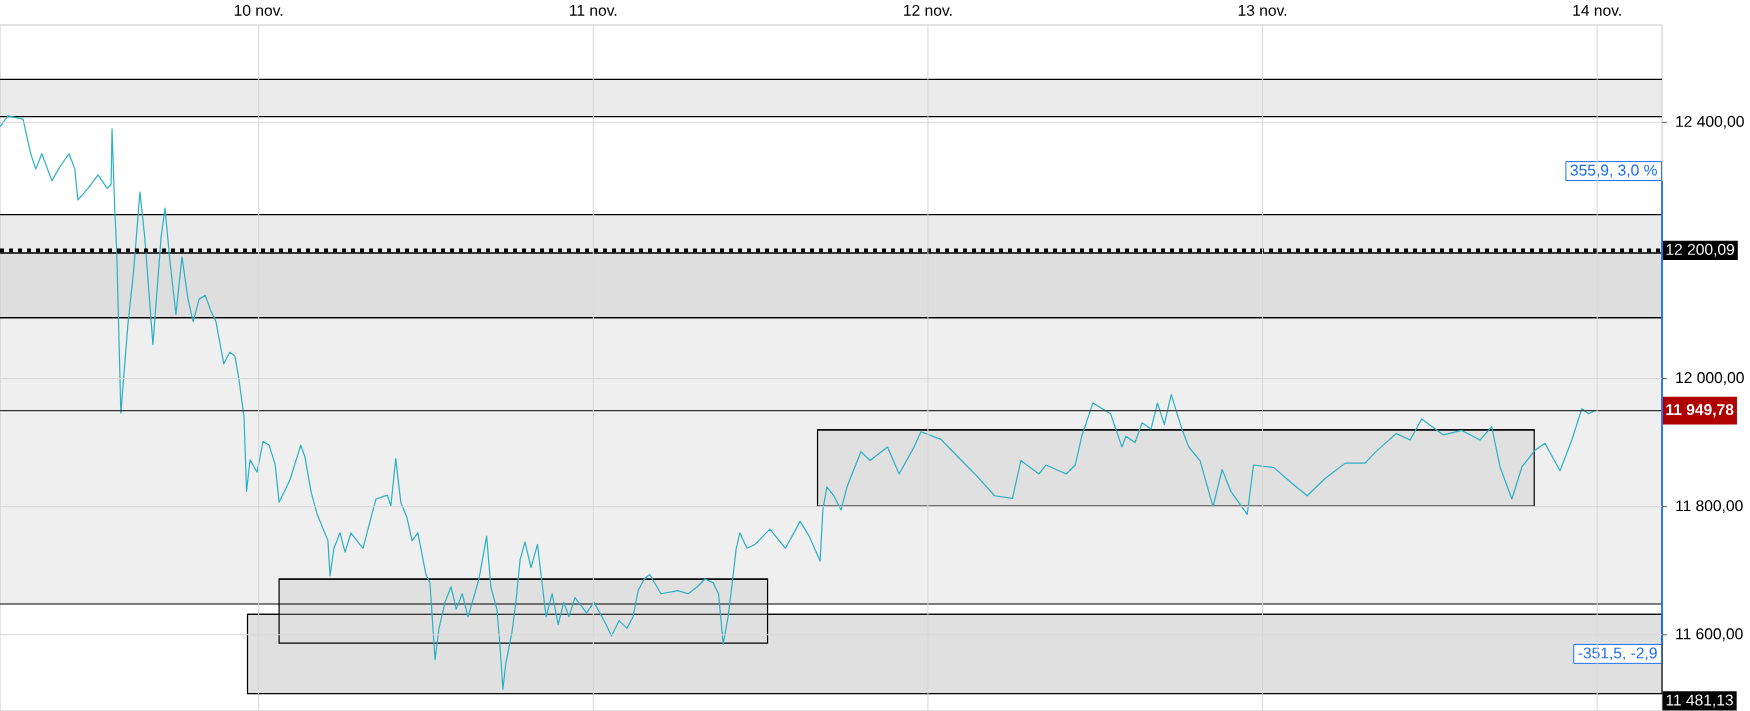 The width and height of the screenshot is (1750, 711). Describe the element at coordinates (1710, 122) in the screenshot. I see `y-tick-label: 12 400,00` at that location.